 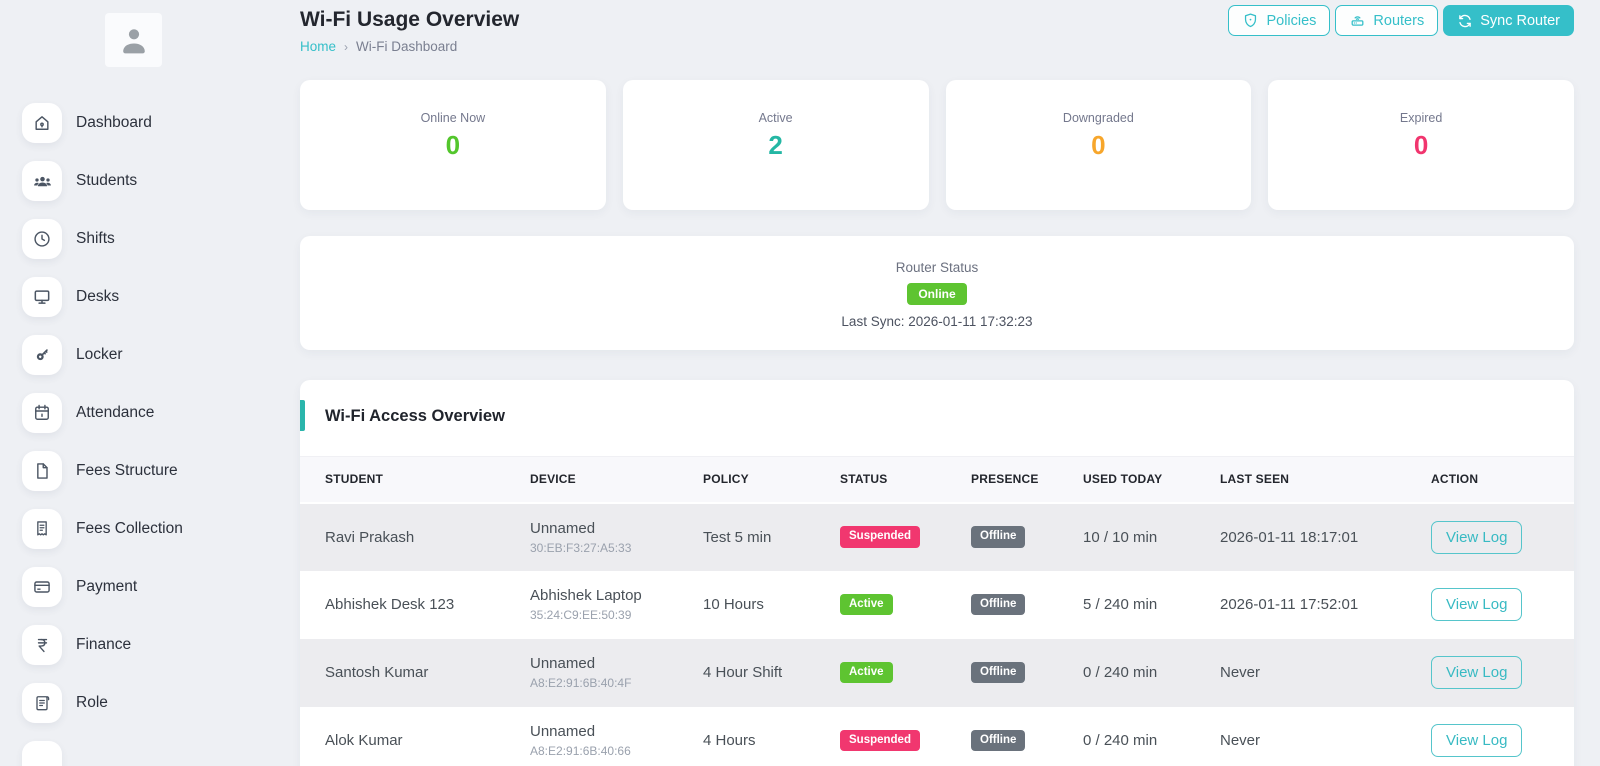 I want to click on wifi-access-title: Wi-Fi Access Overview, so click(x=415, y=416).